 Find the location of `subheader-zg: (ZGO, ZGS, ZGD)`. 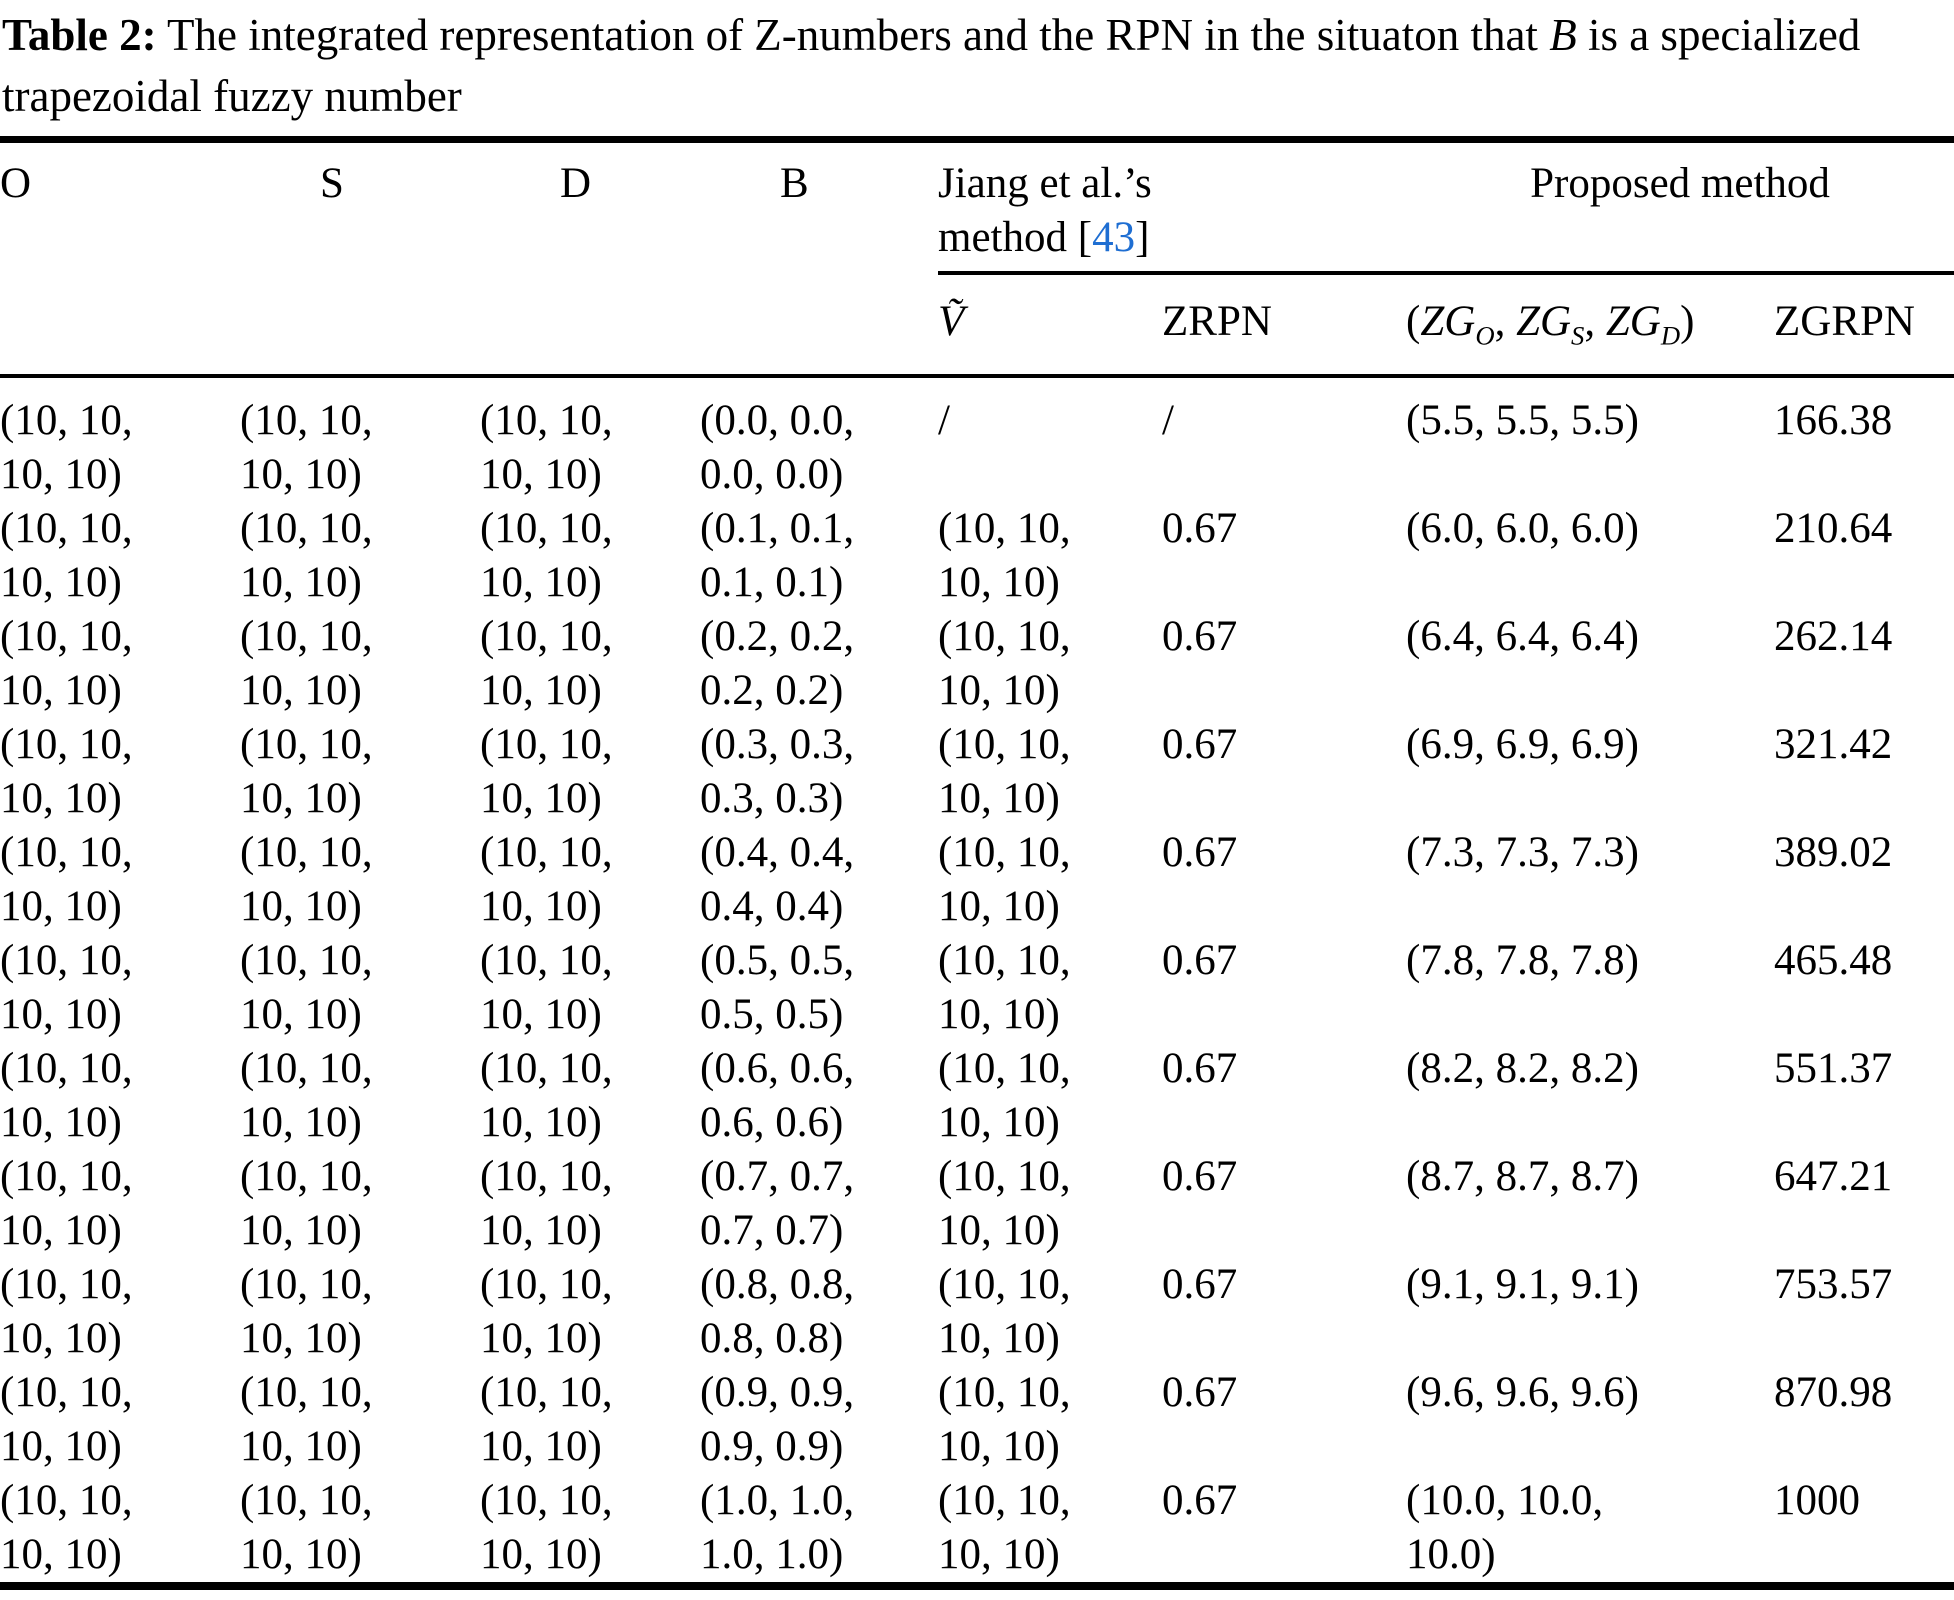

subheader-zg: (ZGO, ZGS, ZGD) is located at coordinates (1583, 325).